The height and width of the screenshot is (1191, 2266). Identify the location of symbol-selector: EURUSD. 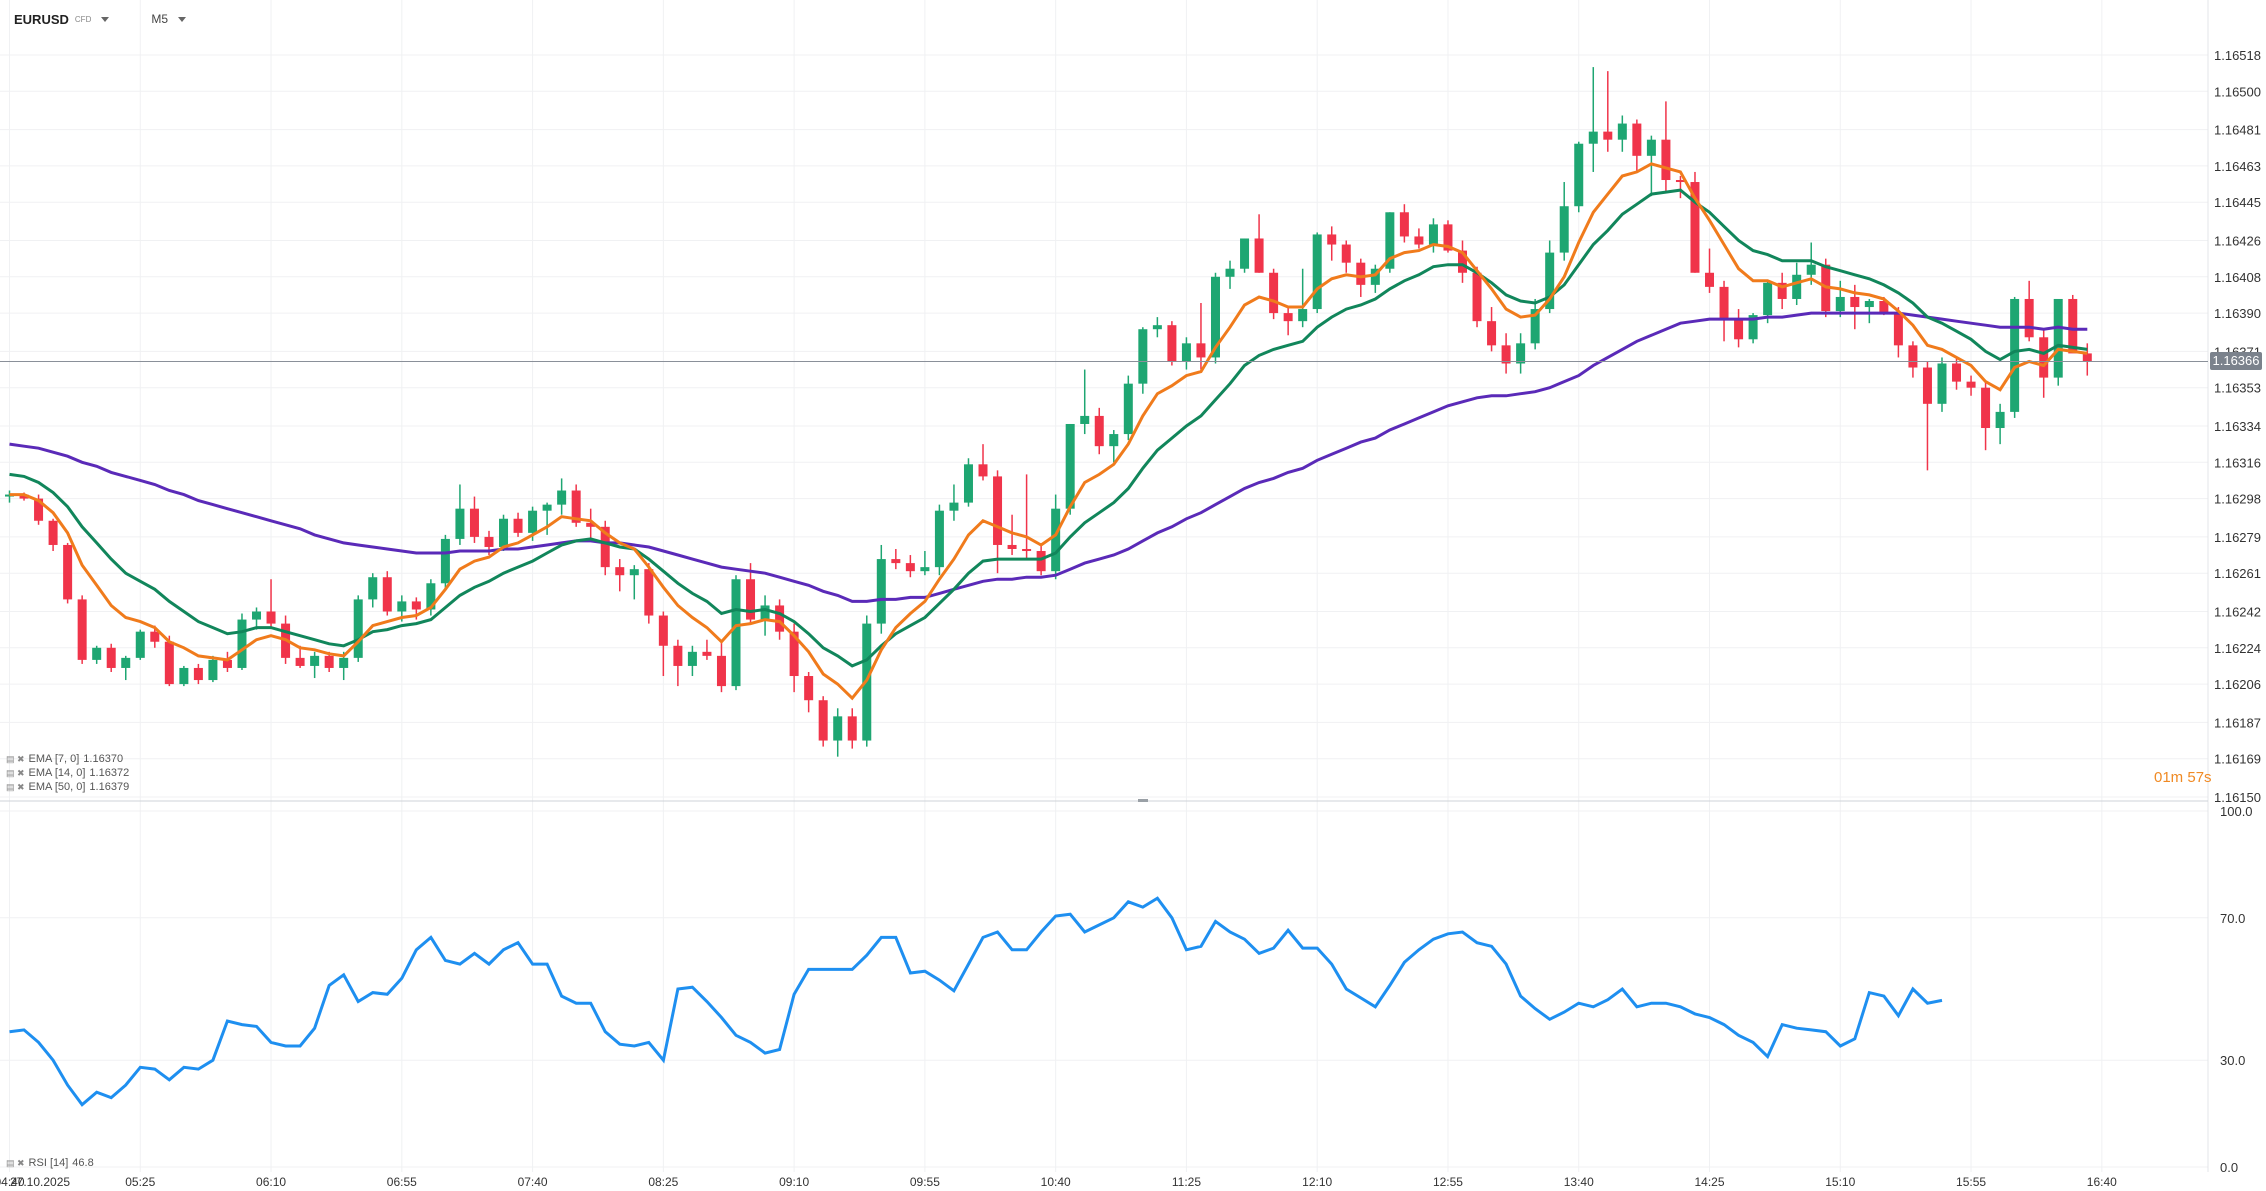
(41, 19).